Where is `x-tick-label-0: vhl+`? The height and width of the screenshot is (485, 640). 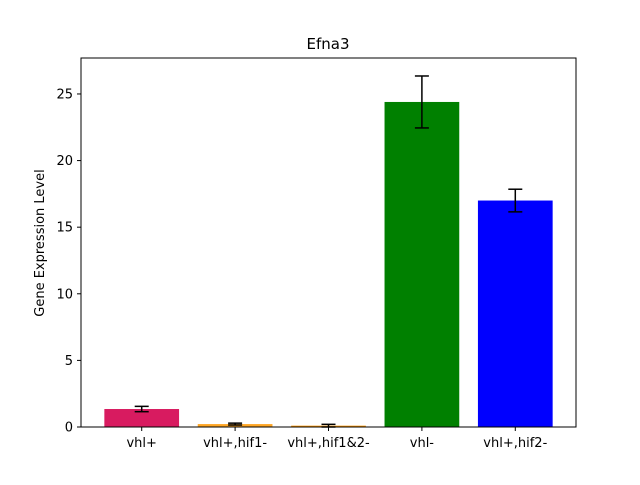 x-tick-label-0: vhl+ is located at coordinates (141, 443).